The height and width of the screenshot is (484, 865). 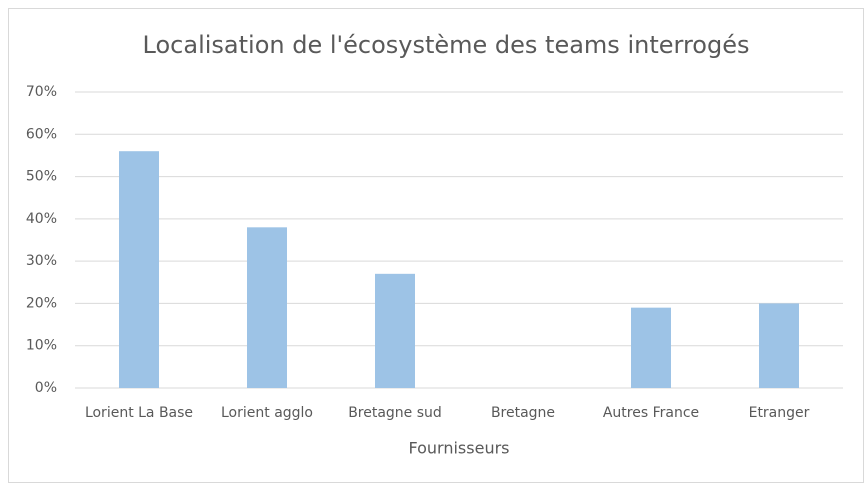 What do you see at coordinates (41, 177) in the screenshot?
I see `y-tick-label: 50%` at bounding box center [41, 177].